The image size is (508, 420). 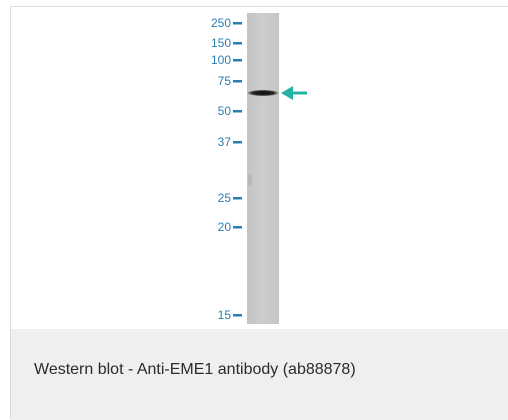 I want to click on blot-graphic: 250 150 100 75 50 37 25 20 15, so click(x=259, y=168).